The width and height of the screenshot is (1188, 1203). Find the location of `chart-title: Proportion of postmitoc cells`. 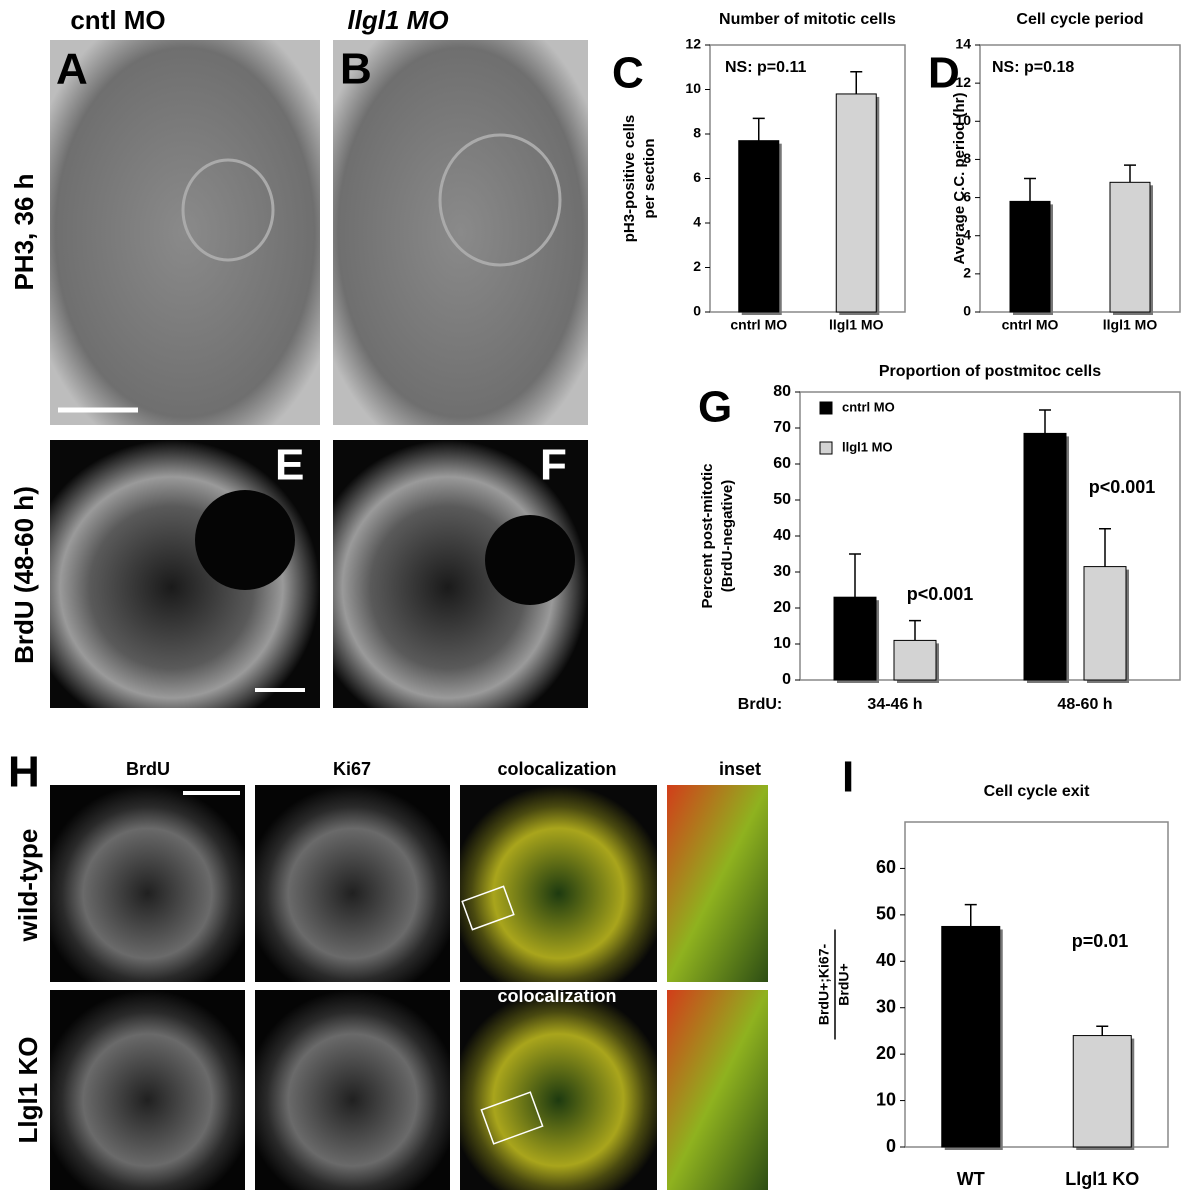

chart-title: Proportion of postmitoc cells is located at coordinates (990, 371).